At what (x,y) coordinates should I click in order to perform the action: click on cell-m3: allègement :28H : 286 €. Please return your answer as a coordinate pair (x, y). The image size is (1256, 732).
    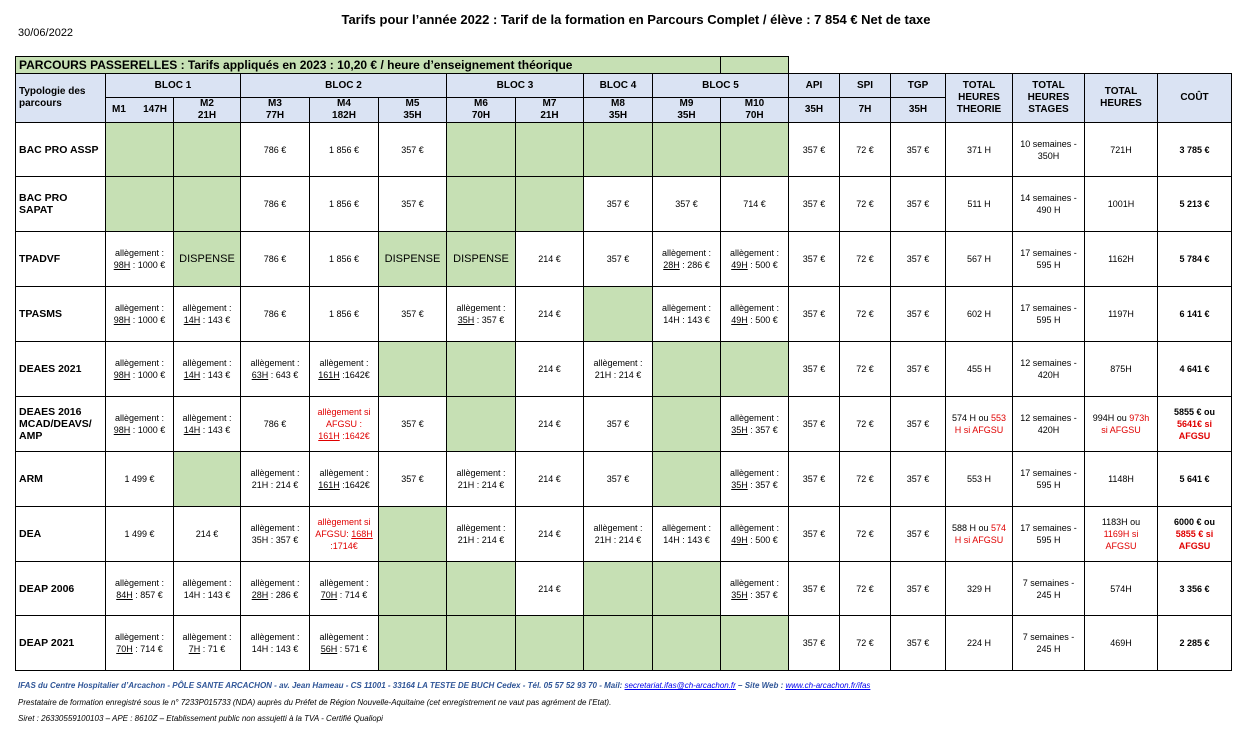
    Looking at the image, I should click on (275, 588).